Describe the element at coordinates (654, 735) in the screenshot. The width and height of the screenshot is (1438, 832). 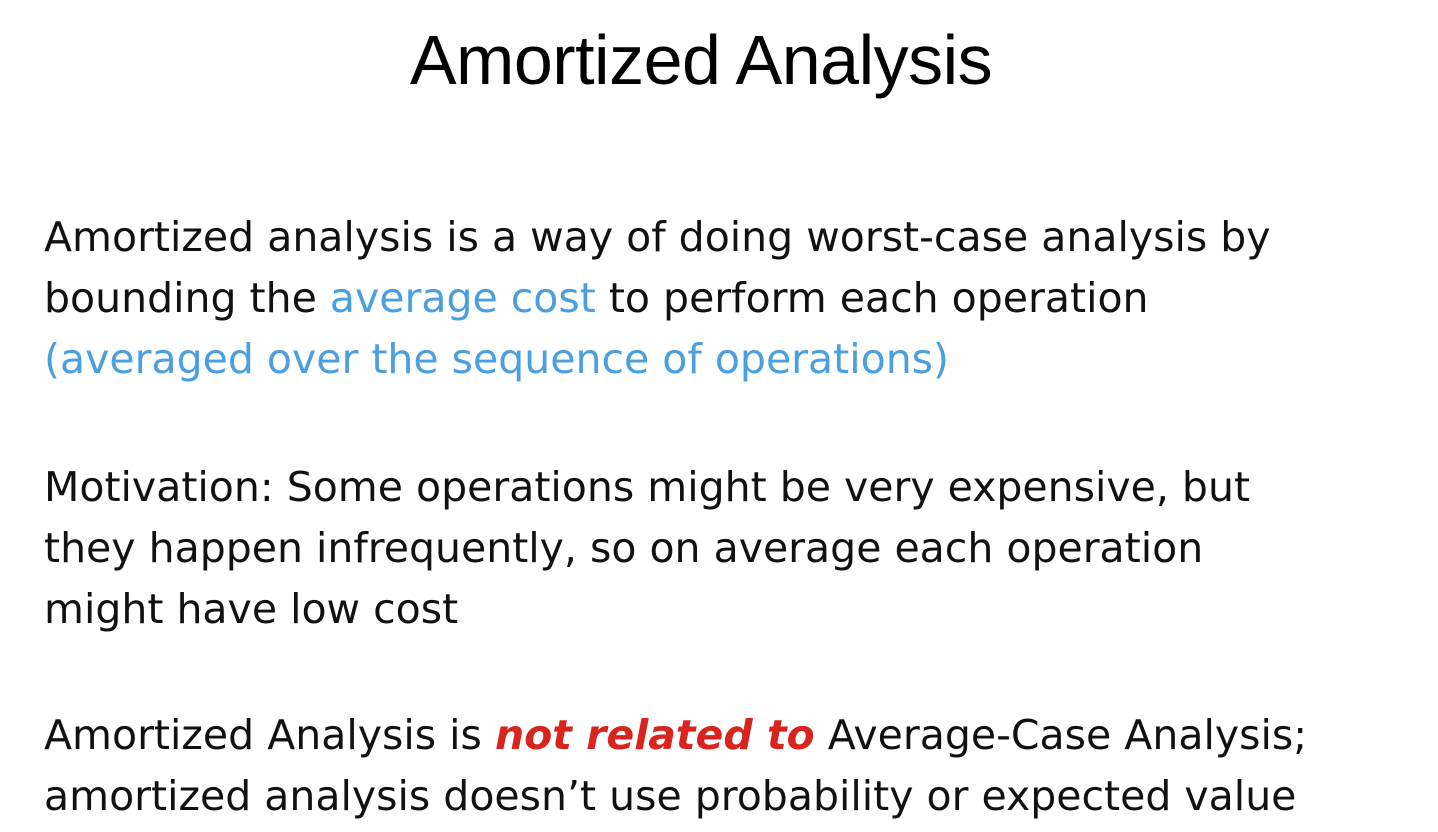
I see `not-related-emphasis: not related to` at that location.